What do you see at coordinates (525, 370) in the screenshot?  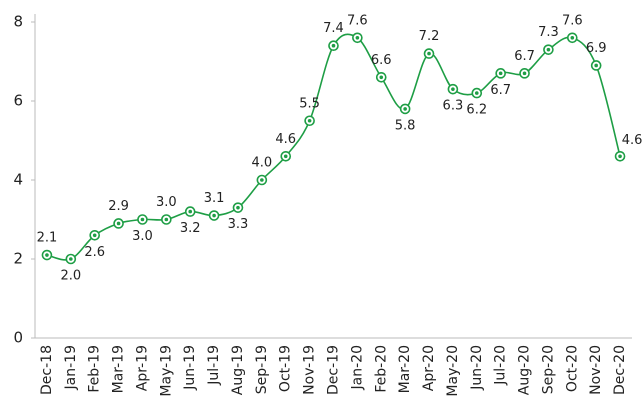 I see `x-tick-label: Aug-20` at bounding box center [525, 370].